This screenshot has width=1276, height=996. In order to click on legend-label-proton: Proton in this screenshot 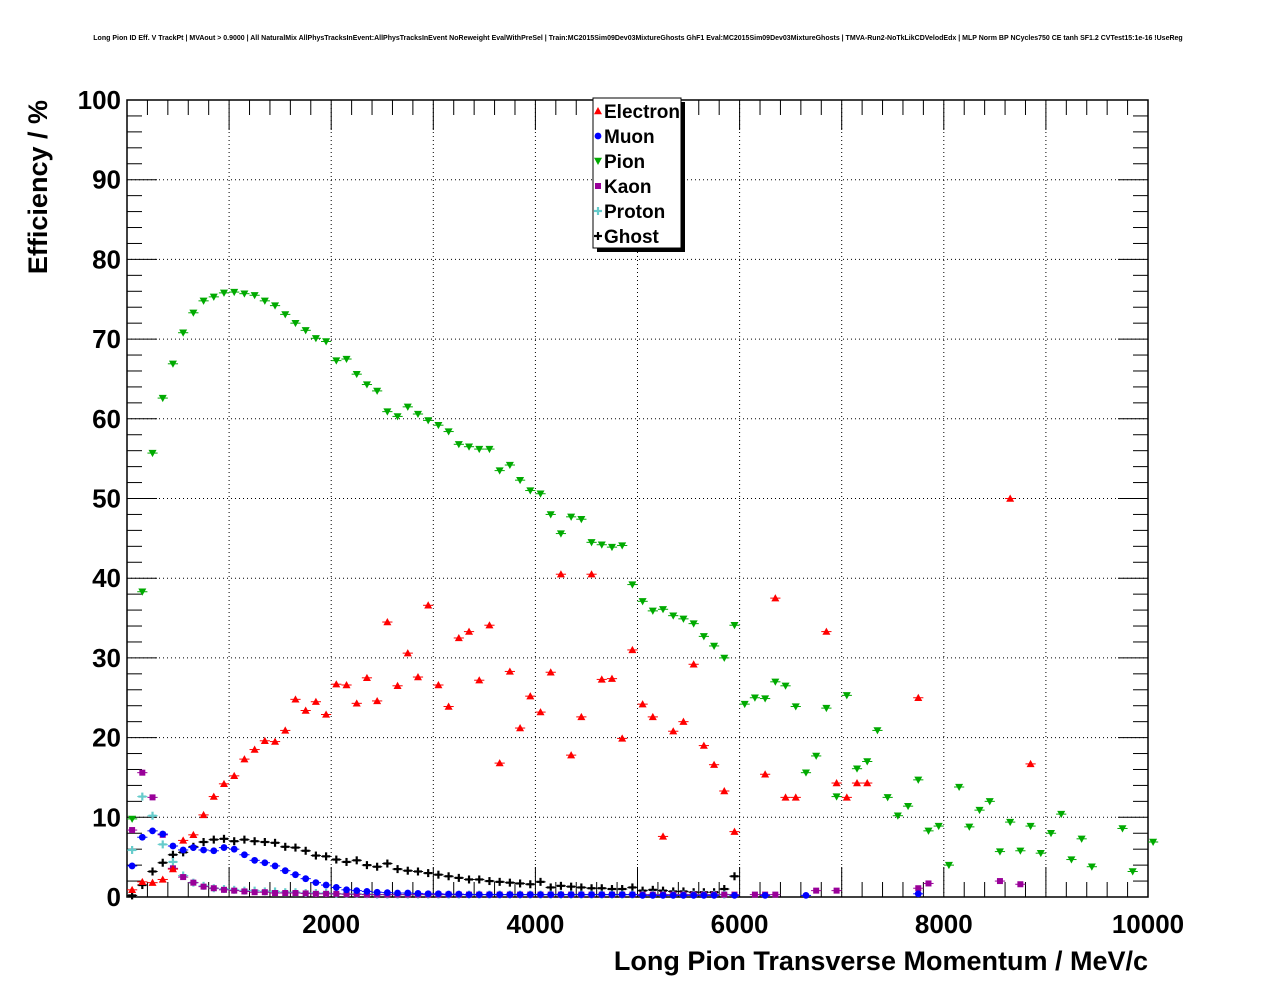, I will do `click(634, 212)`.